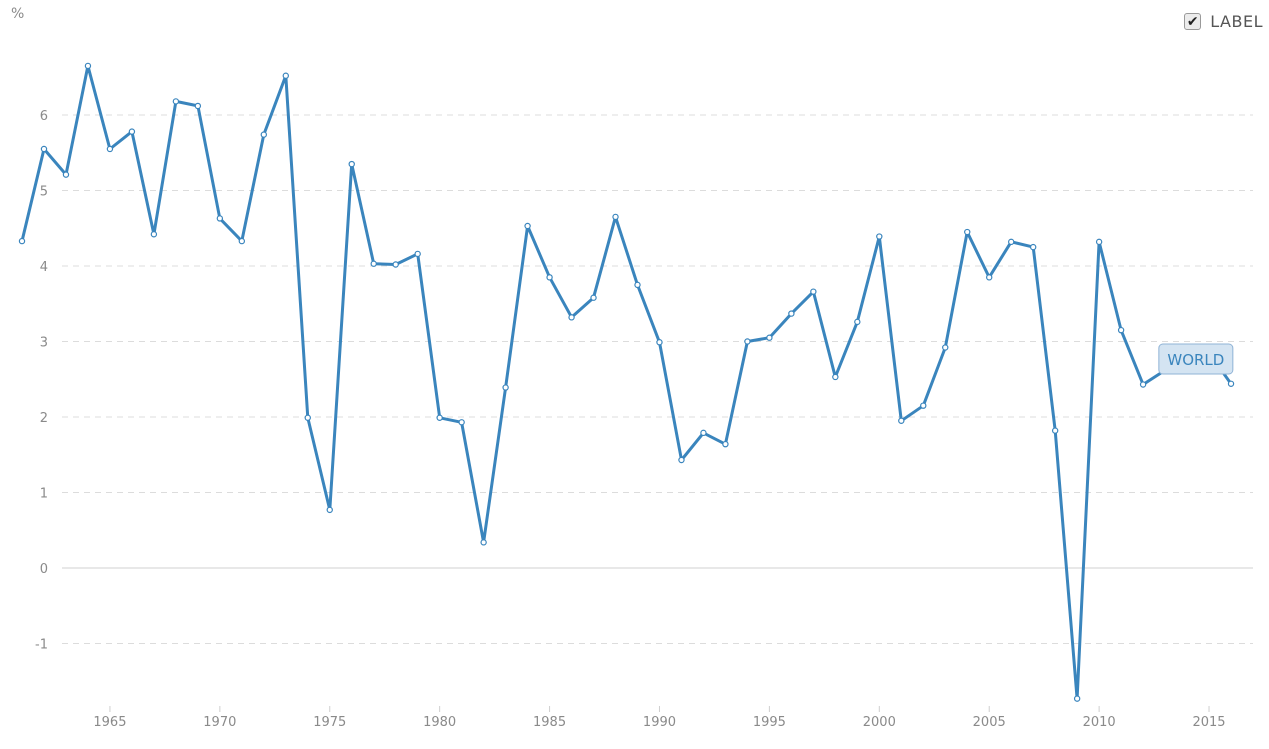 This screenshot has width=1269, height=749. Describe the element at coordinates (329, 722) in the screenshot. I see `x-tick-label: 1975` at that location.